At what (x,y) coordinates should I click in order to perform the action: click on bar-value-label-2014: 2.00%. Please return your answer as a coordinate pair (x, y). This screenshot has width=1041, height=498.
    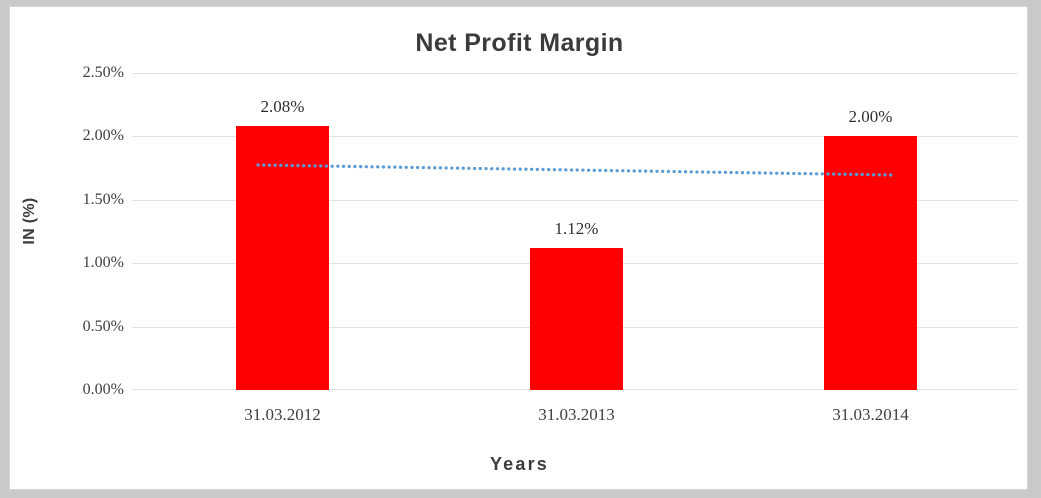
    Looking at the image, I should click on (870, 116).